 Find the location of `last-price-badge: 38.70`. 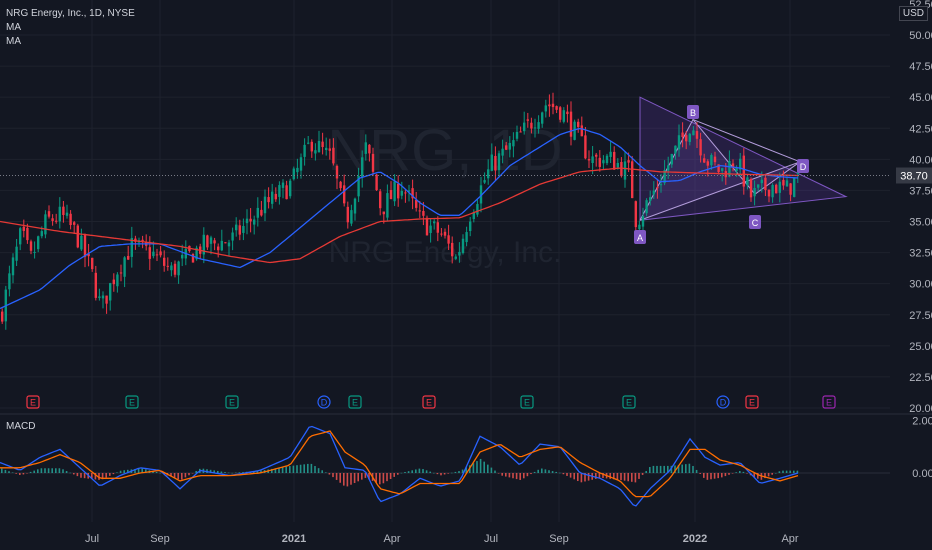

last-price-badge: 38.70 is located at coordinates (914, 175).